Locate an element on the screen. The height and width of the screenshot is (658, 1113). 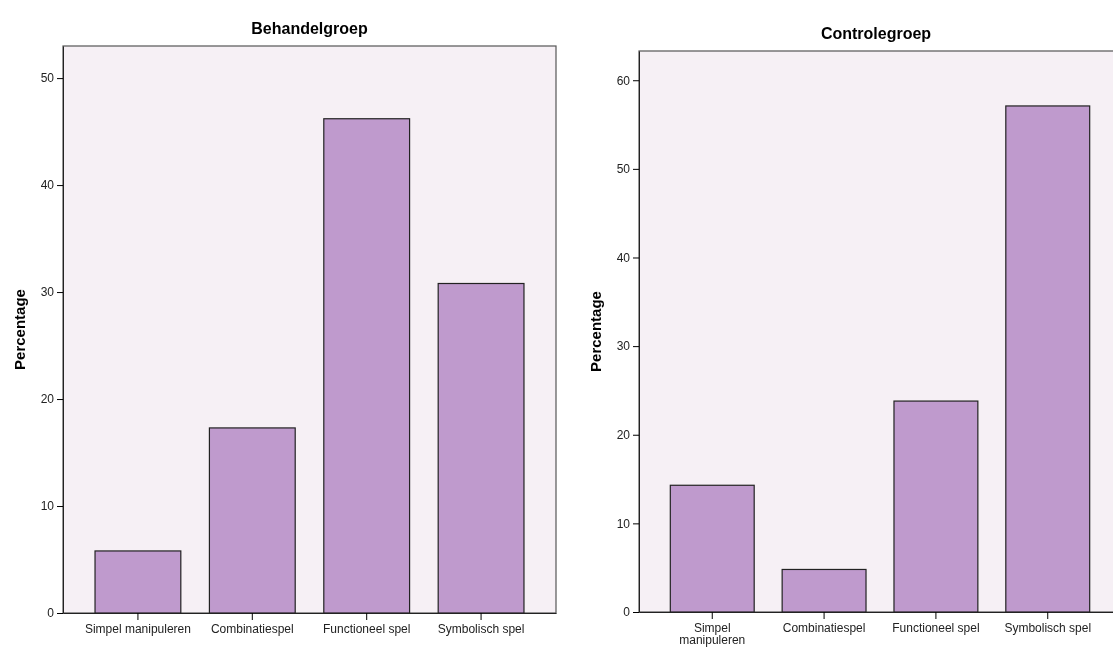
chart-title: Controlegroep is located at coordinates (876, 33).